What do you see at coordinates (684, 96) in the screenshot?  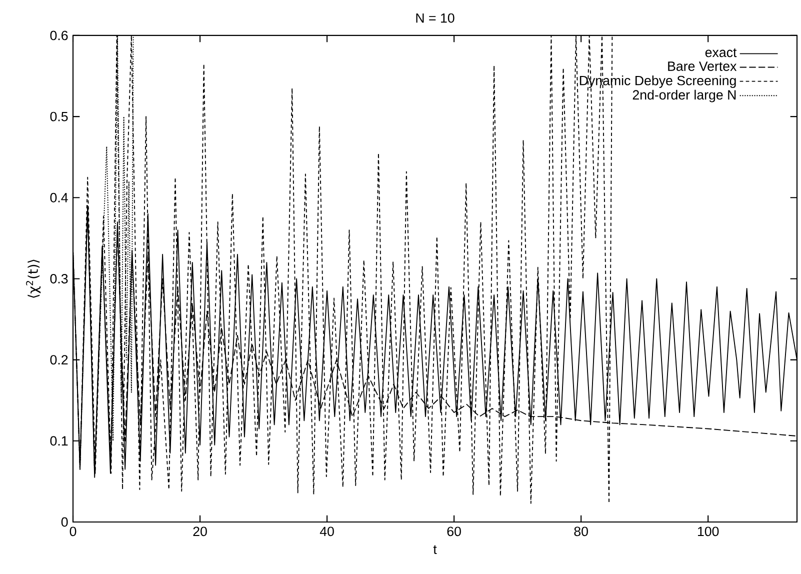 I see `legend-label: 2nd-order large N` at bounding box center [684, 96].